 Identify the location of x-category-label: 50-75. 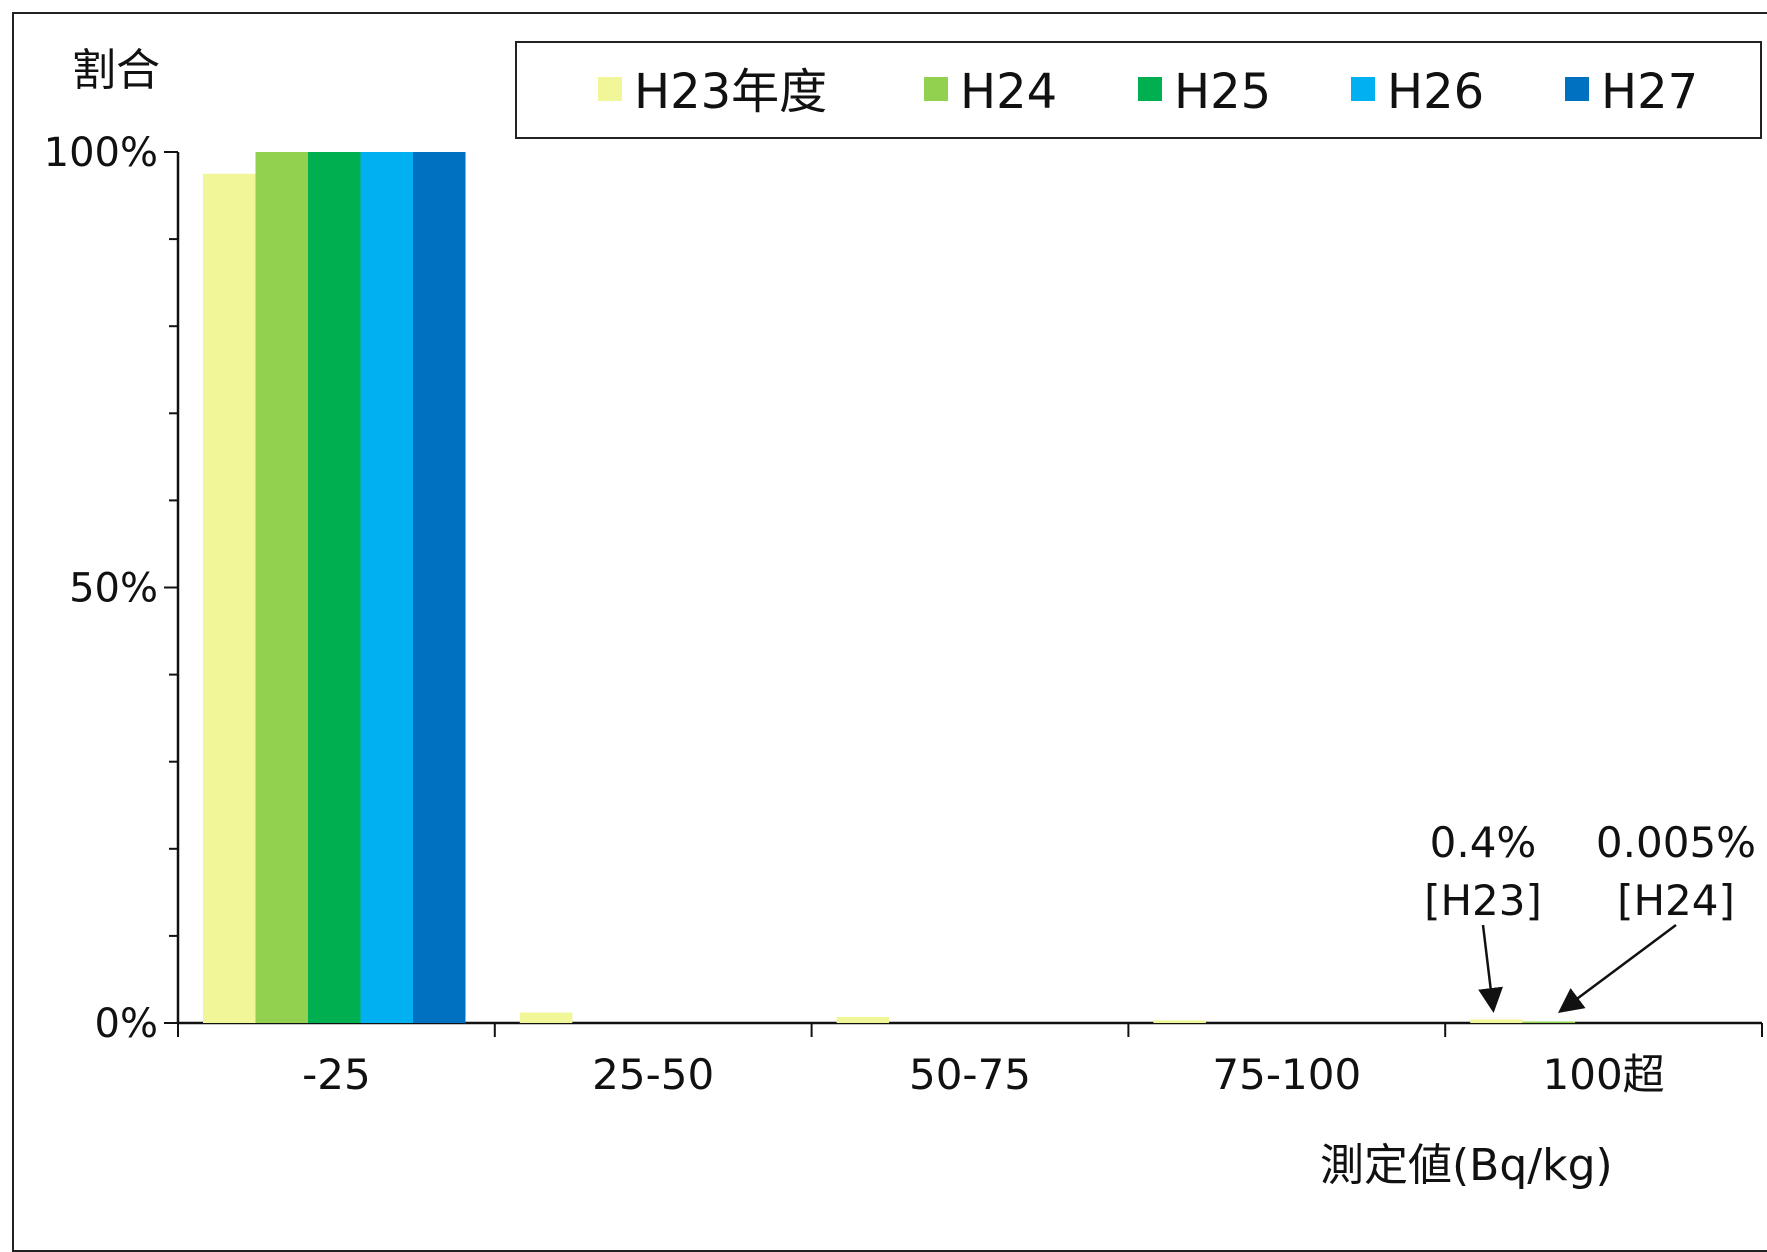
(970, 1074).